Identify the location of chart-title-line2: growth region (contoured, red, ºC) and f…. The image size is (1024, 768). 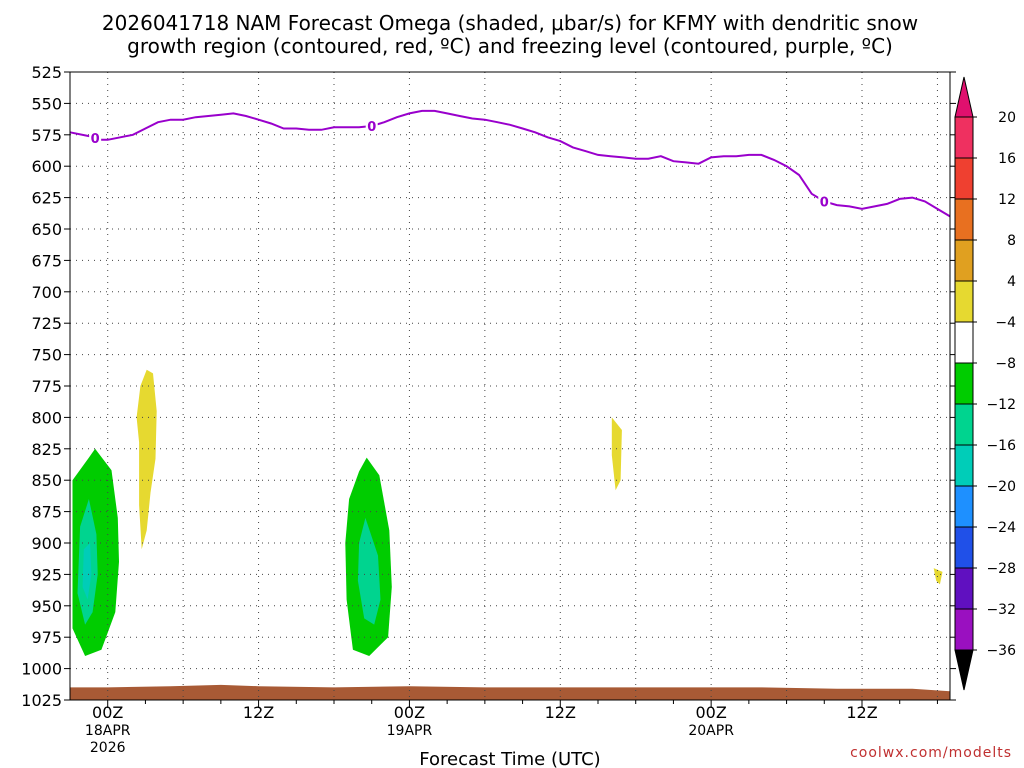
(510, 46).